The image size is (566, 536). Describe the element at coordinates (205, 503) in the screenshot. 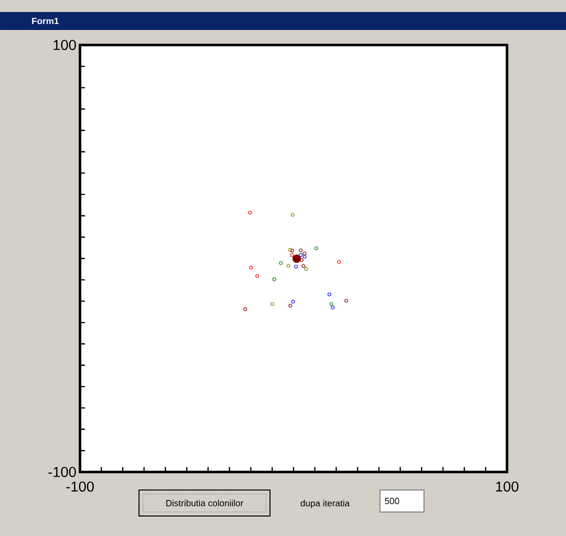

I see `text: Distributia coloniilor` at that location.